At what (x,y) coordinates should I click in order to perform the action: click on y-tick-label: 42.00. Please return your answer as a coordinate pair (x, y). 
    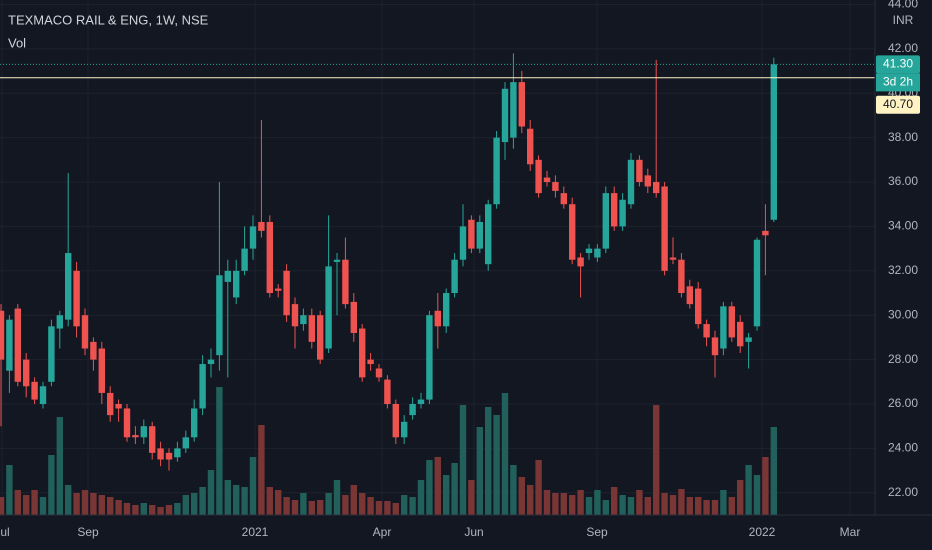
    Looking at the image, I should click on (903, 48).